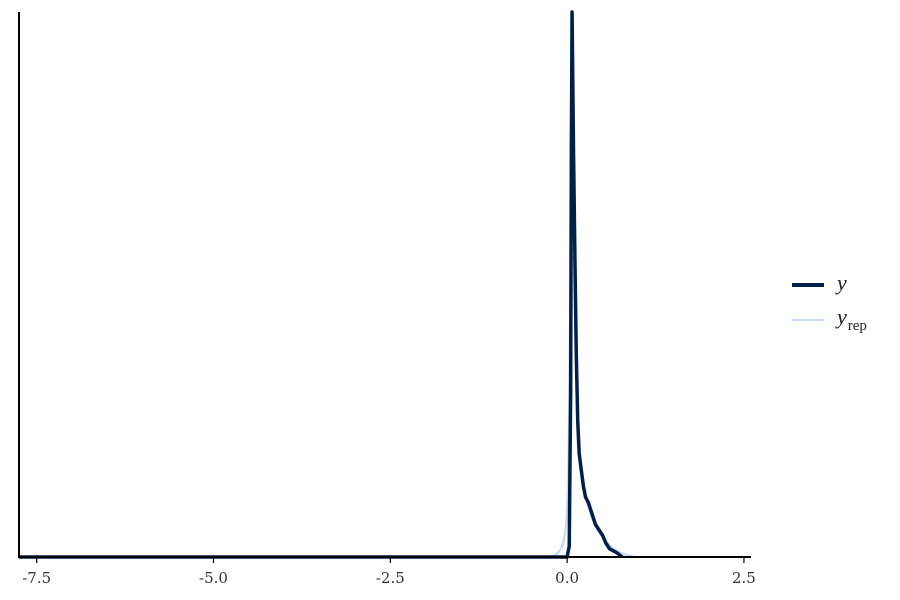 This screenshot has width=900, height=600. Describe the element at coordinates (829, 319) in the screenshot. I see `legend-entry-yrep: yrep` at that location.